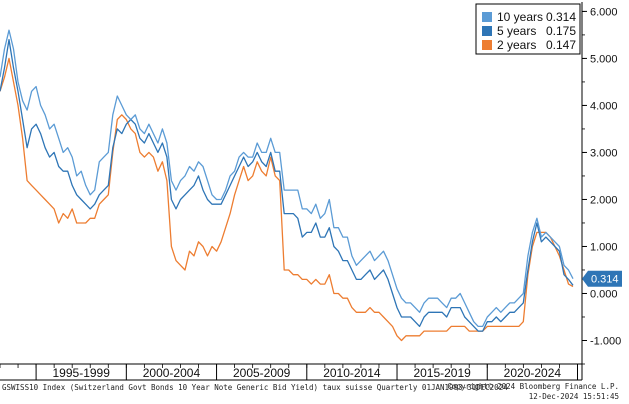  I want to click on y-tick-label: 2.000, so click(604, 200).